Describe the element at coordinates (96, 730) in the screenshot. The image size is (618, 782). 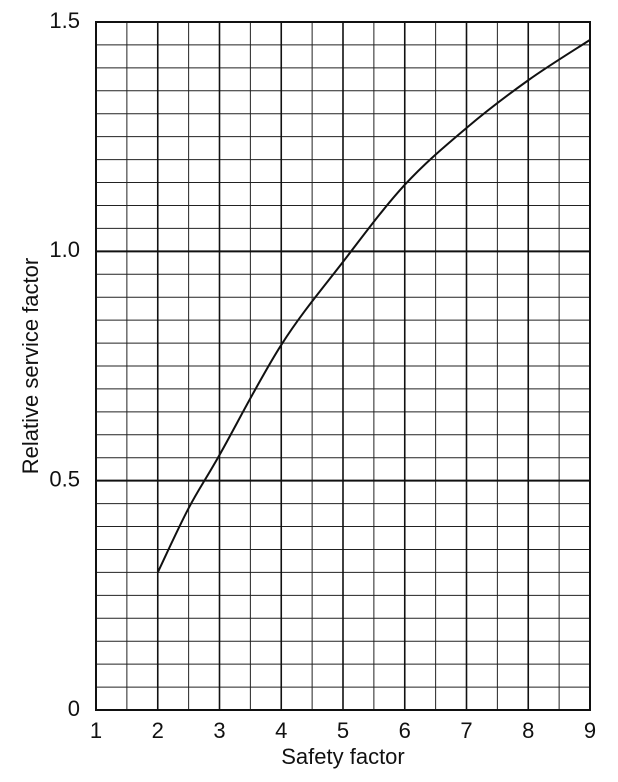
I see `x-tick-label: 1` at that location.